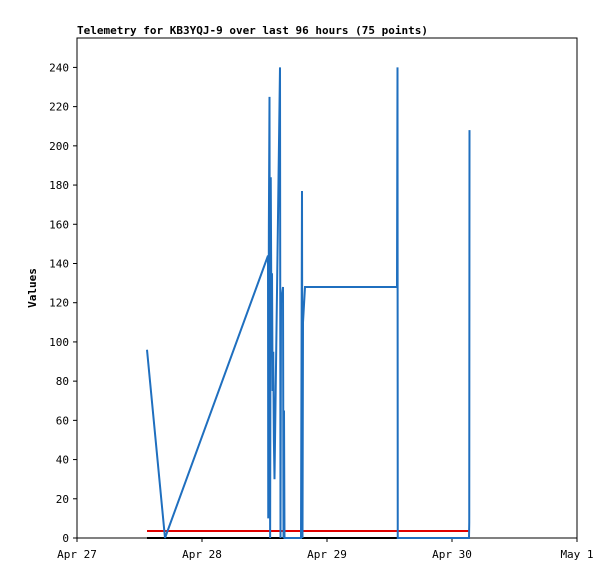  What do you see at coordinates (452, 554) in the screenshot?
I see `x-tick-label: Apr 30` at bounding box center [452, 554].